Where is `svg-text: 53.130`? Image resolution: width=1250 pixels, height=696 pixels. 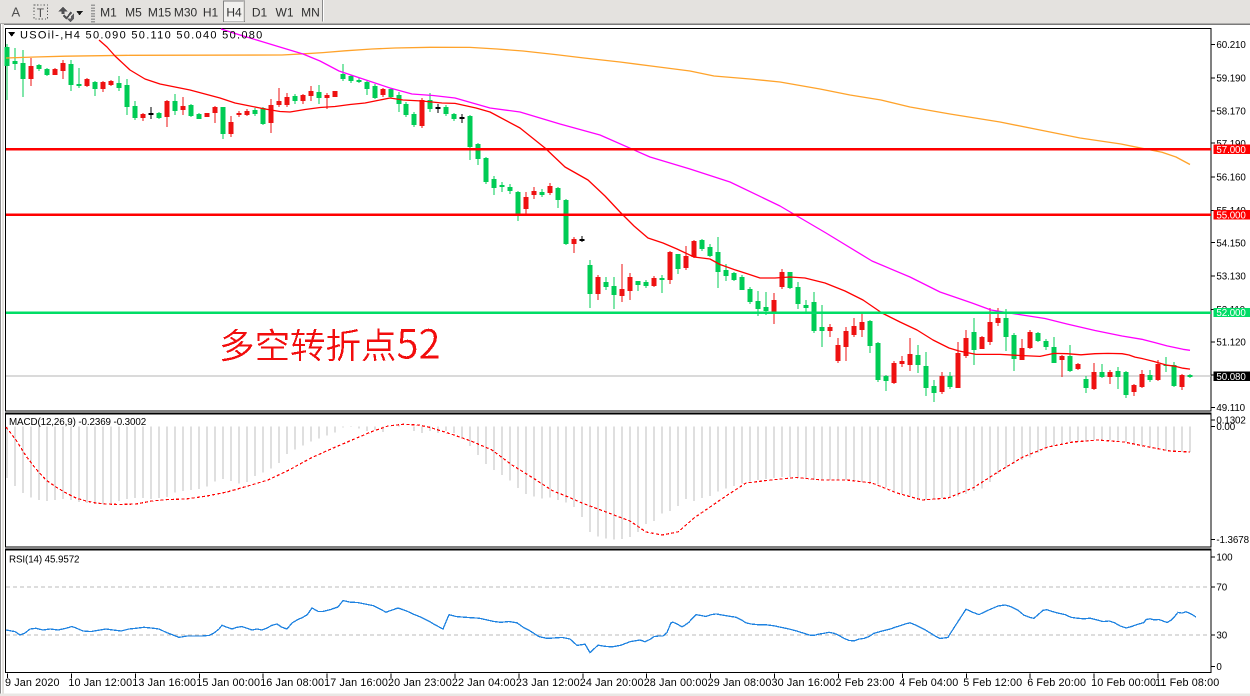
svg-text: 53.130 is located at coordinates (1231, 277).